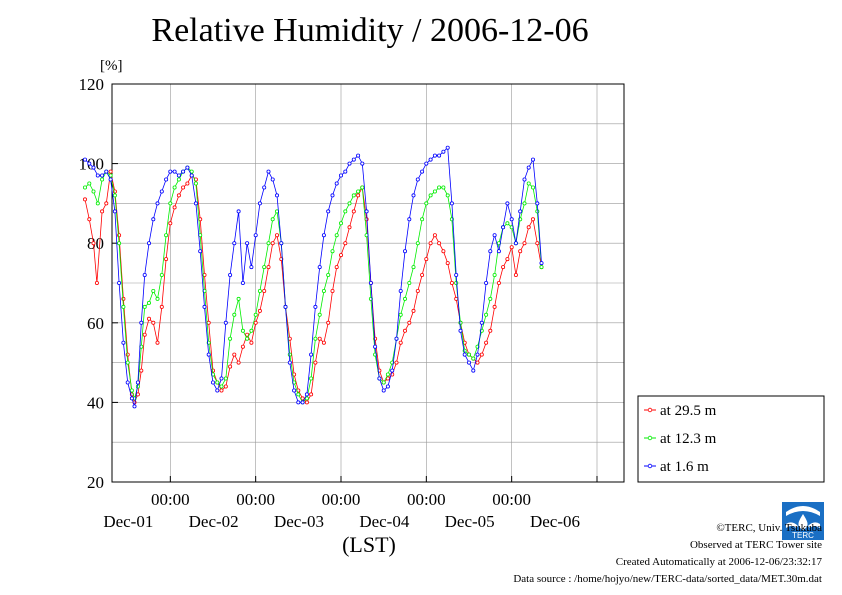 The height and width of the screenshot is (595, 842). Describe the element at coordinates (470, 521) in the screenshot. I see `x-tick-date: Dec-05` at that location.